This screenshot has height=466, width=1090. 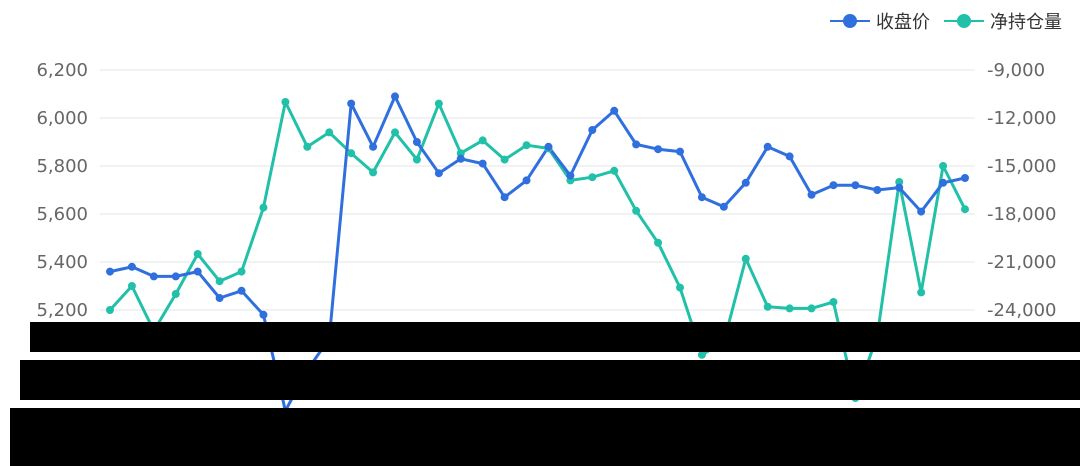 What do you see at coordinates (1021, 118) in the screenshot?
I see `right-tick-label: -12,000` at bounding box center [1021, 118].